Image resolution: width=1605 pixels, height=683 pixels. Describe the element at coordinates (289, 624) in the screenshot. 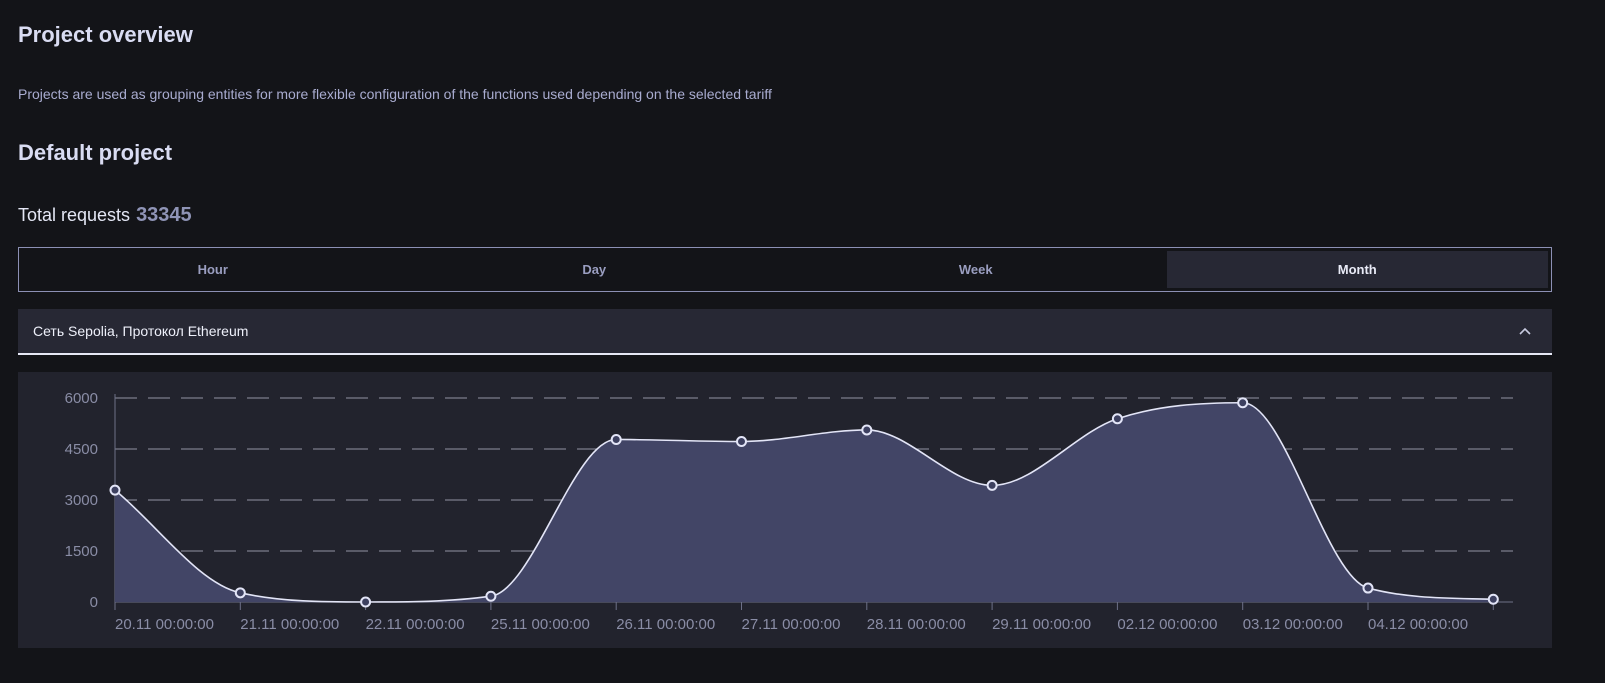

I see `x-tick-label: 21.11 00:00:00` at that location.